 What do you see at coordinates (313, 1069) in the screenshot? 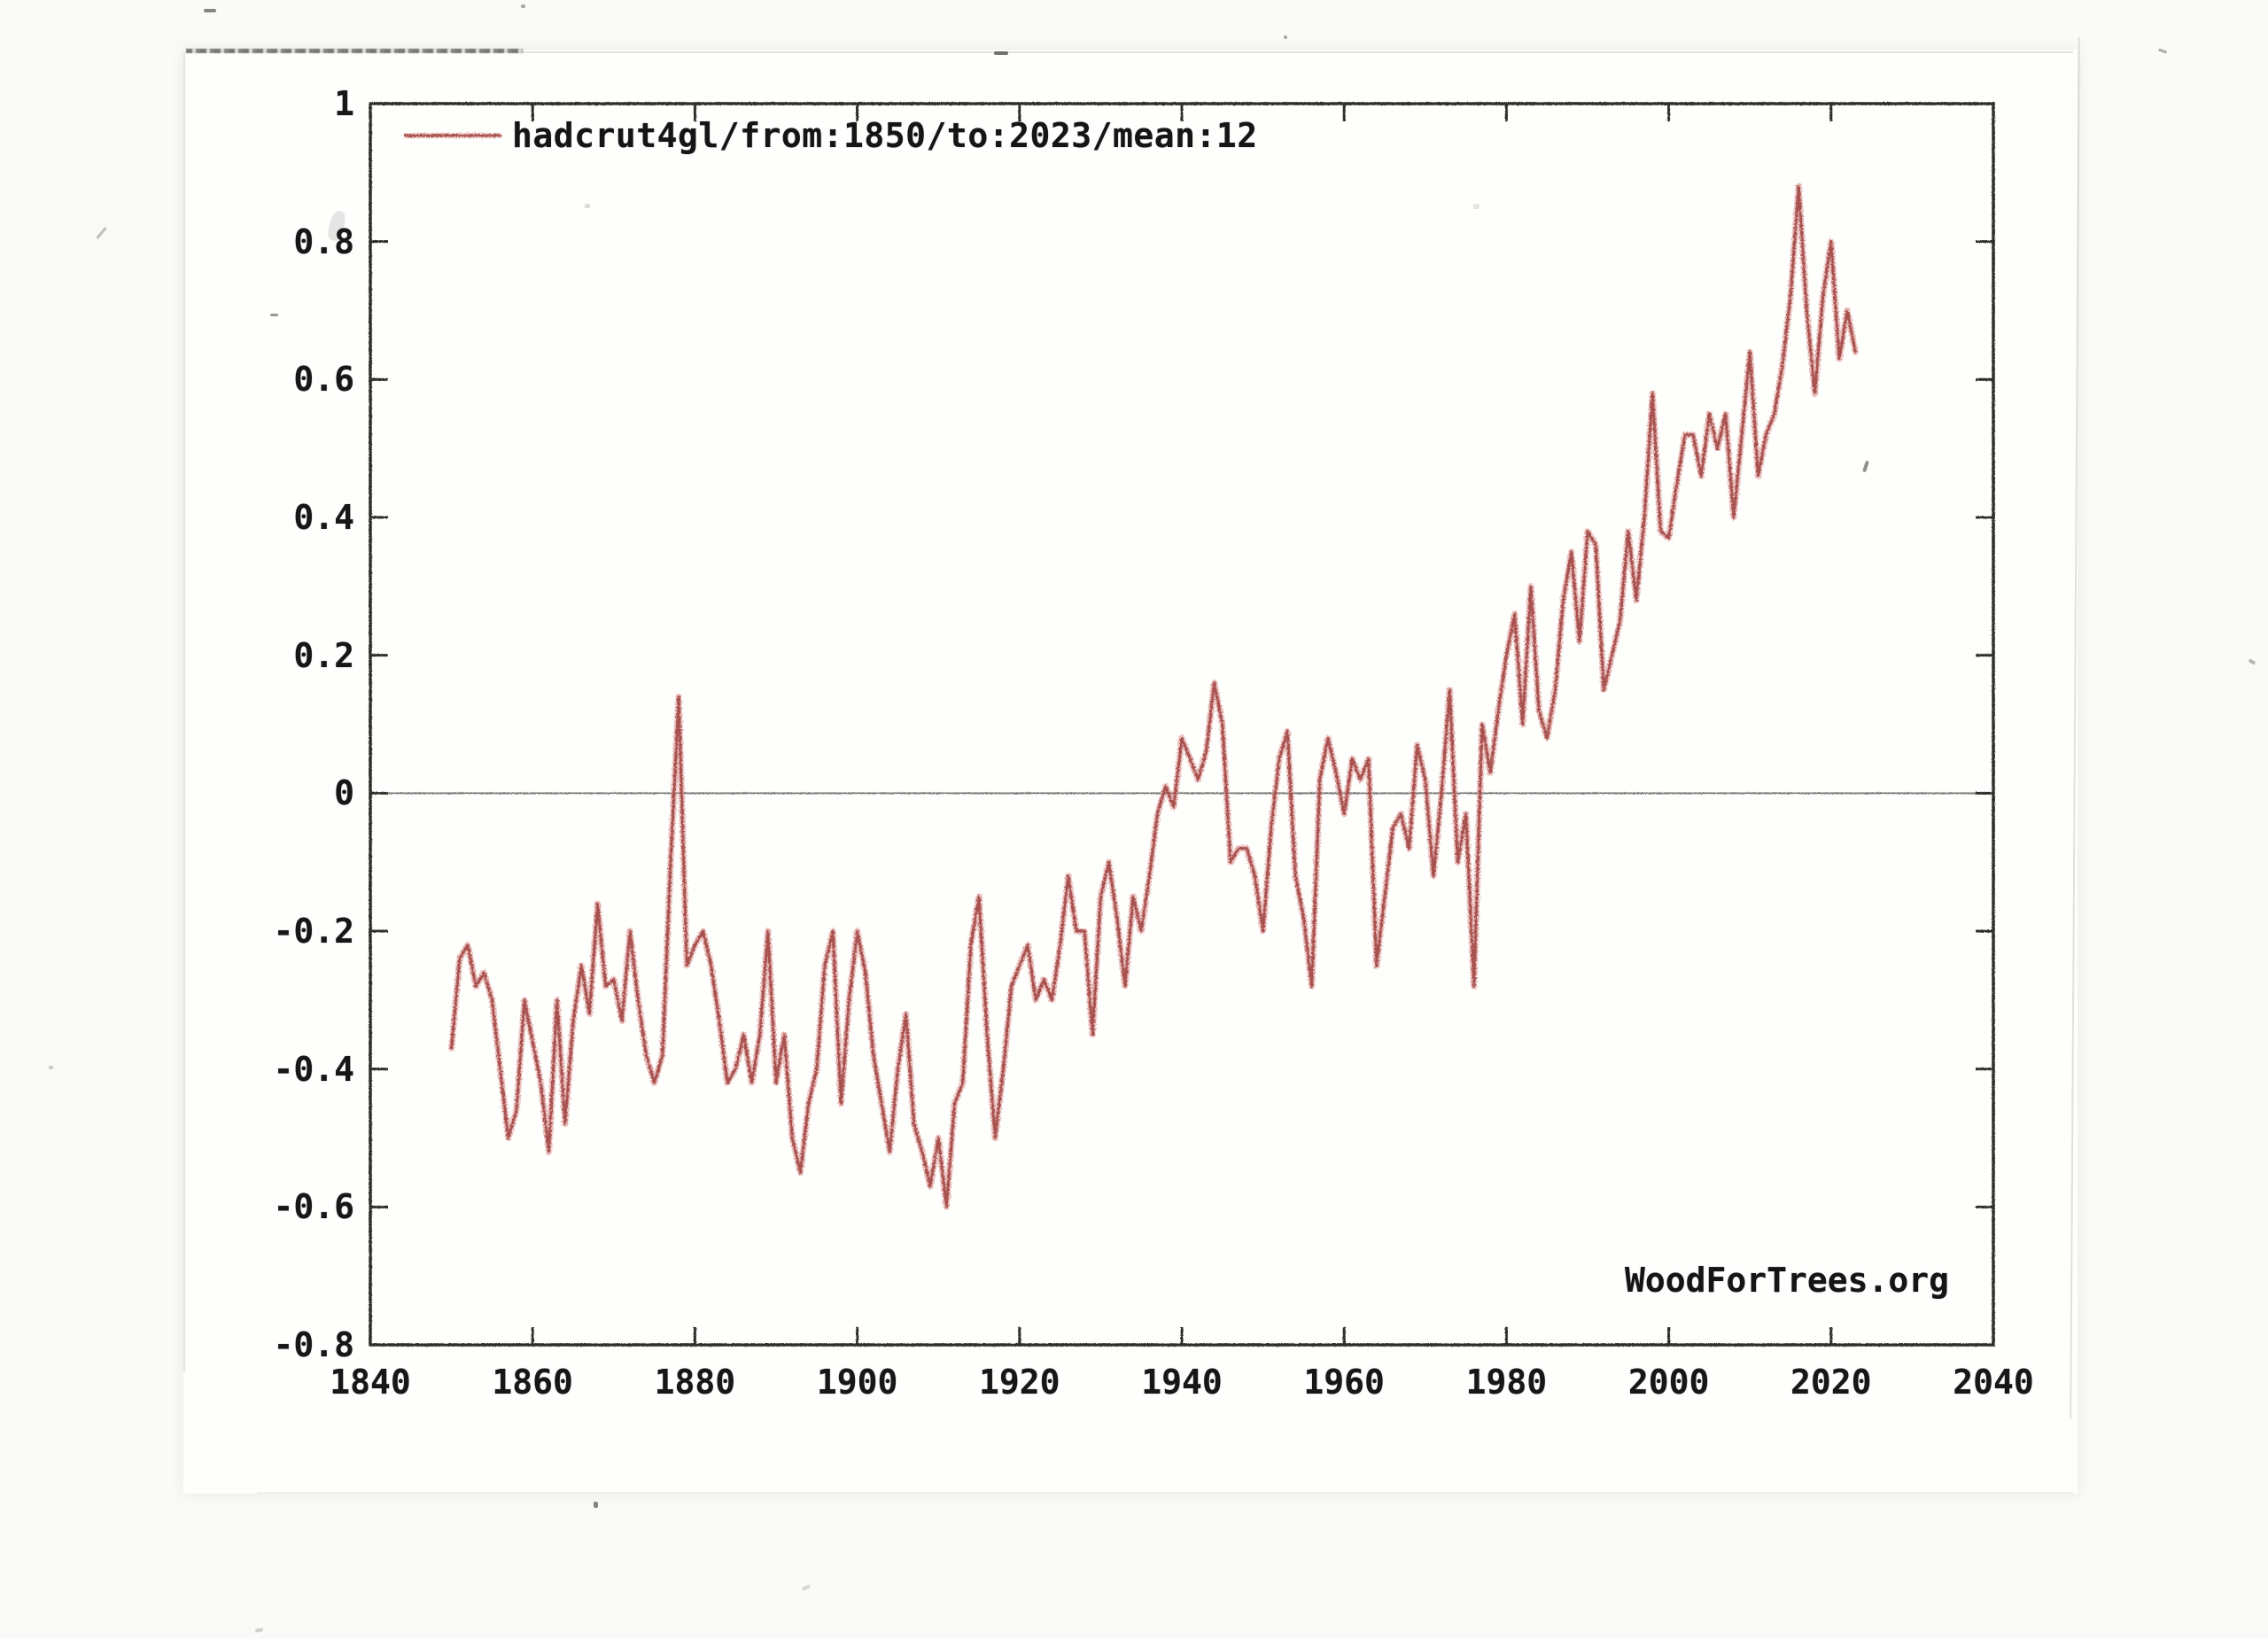
I see `y-tick-label: -0.4` at bounding box center [313, 1069].